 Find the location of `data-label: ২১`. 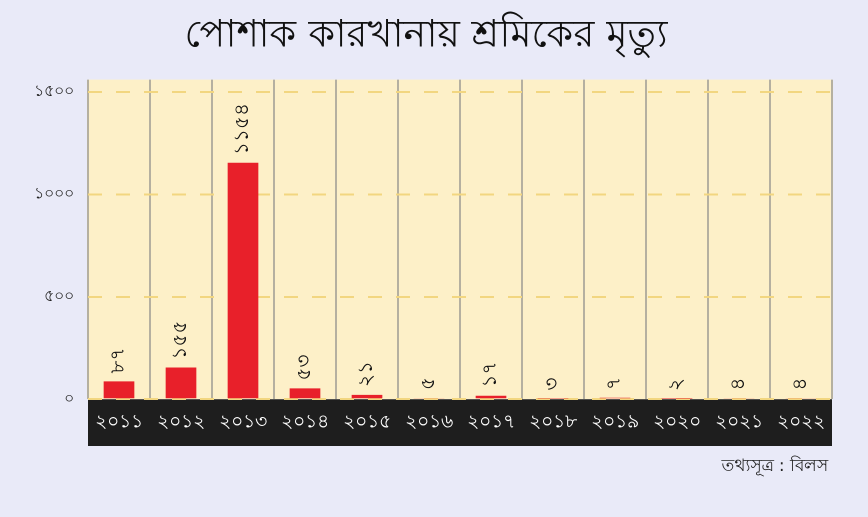

data-label: ২১ is located at coordinates (365, 373).